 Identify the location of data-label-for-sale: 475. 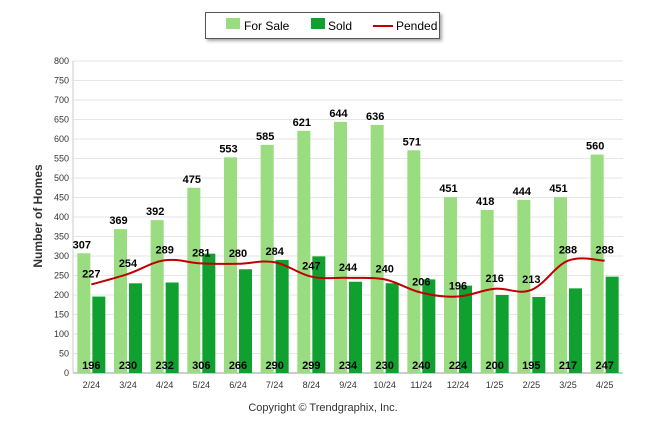
(192, 180).